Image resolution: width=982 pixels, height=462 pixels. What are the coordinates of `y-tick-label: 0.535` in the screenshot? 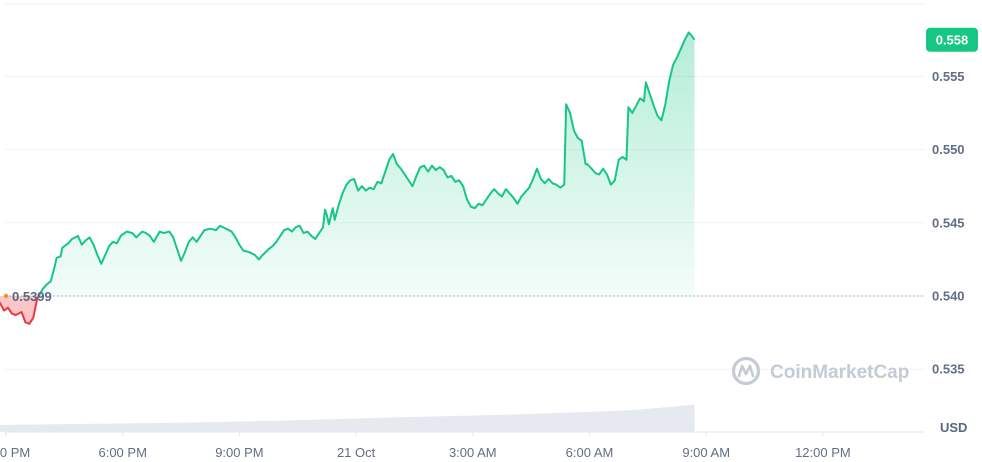 It's located at (948, 369).